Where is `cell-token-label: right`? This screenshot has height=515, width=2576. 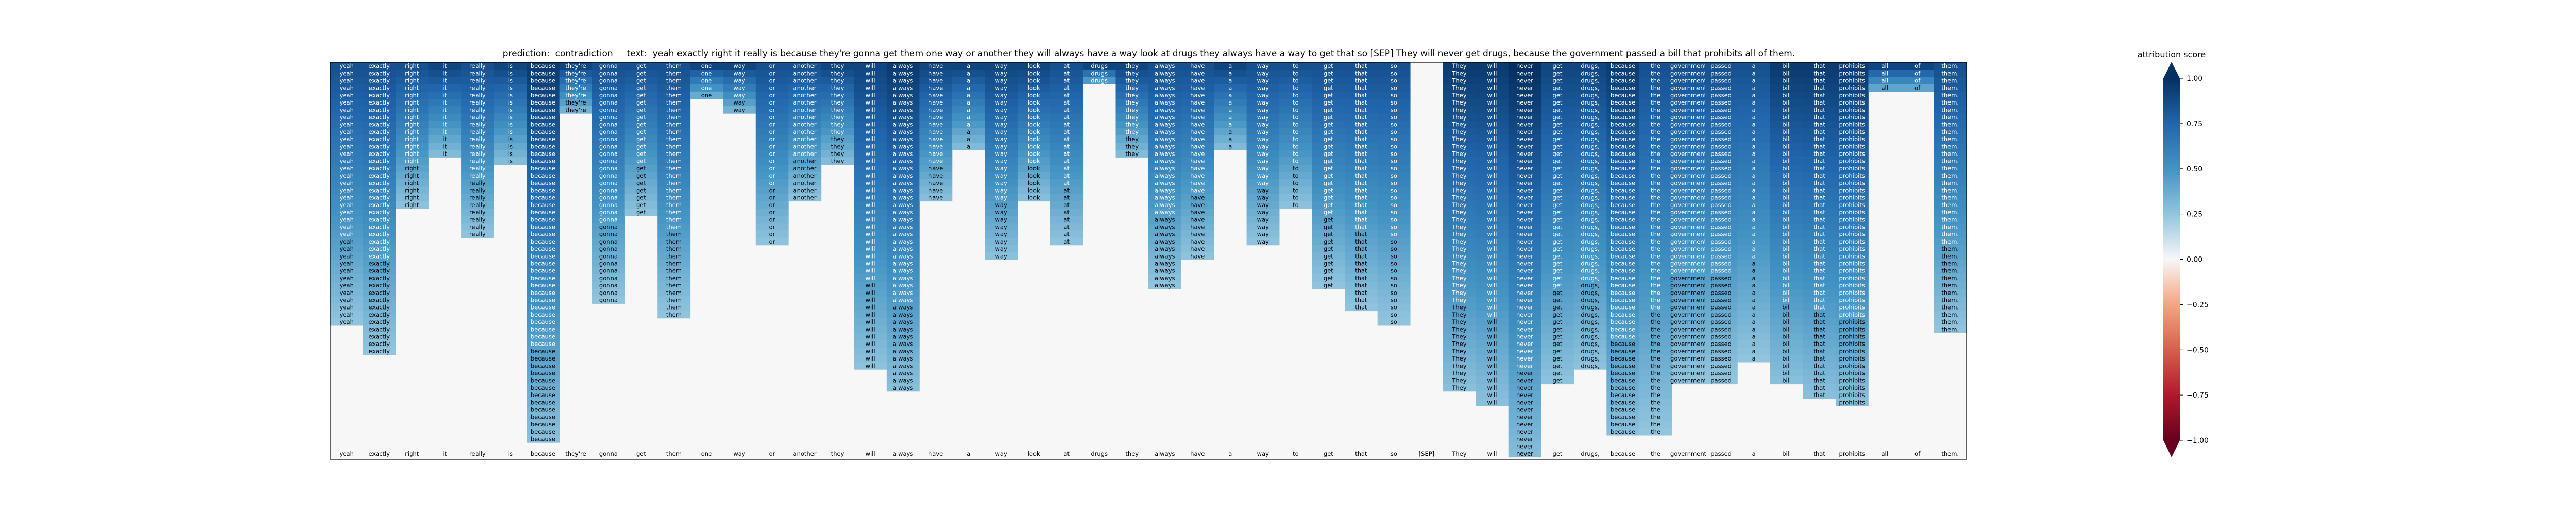 cell-token-label: right is located at coordinates (412, 66).